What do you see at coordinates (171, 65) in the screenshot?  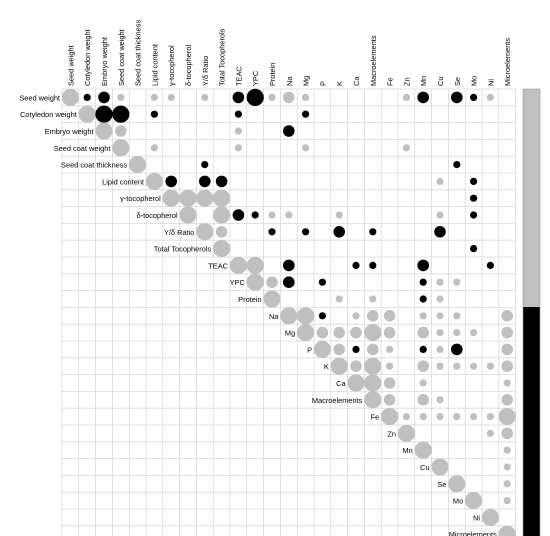 I see `column-label-tocopherol: γ-tocopherol` at bounding box center [171, 65].